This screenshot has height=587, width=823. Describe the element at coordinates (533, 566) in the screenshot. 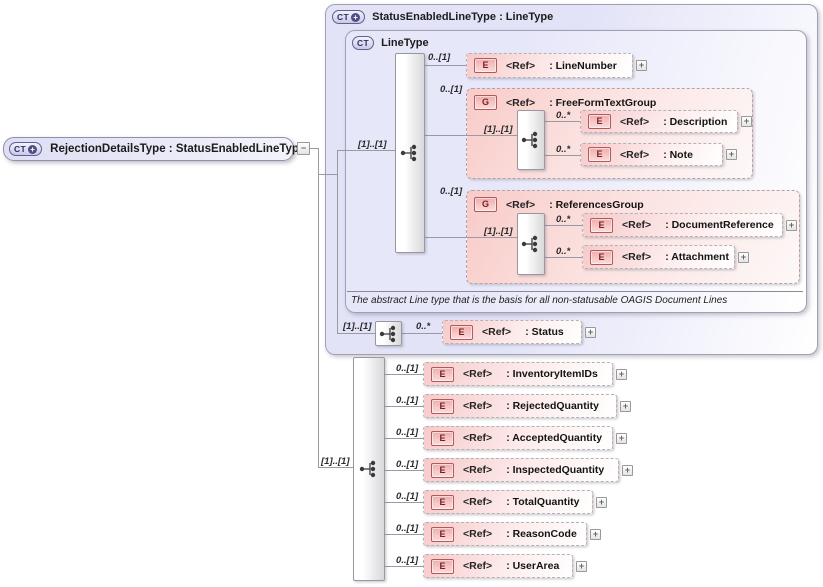

I see `element-name: : UserArea` at that location.